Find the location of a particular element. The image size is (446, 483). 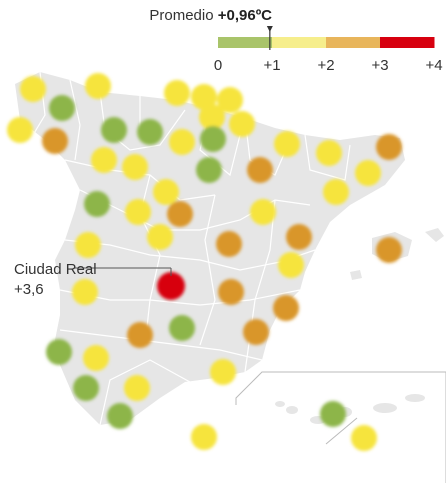

average-label-text: Promedio is located at coordinates (181, 15).